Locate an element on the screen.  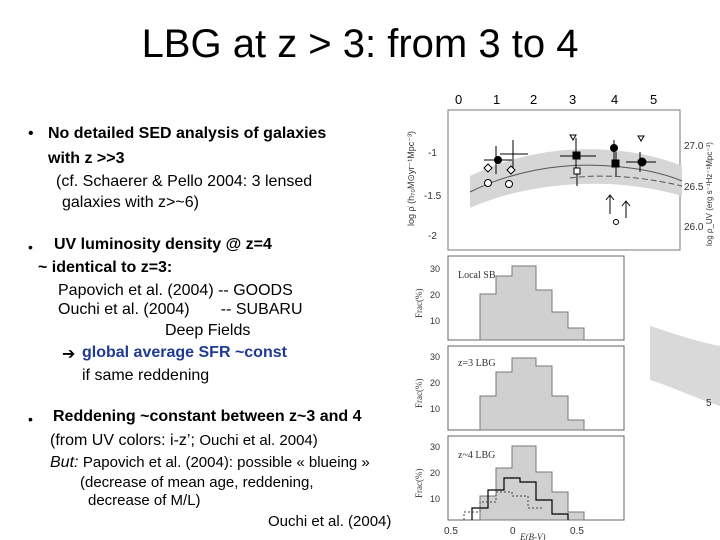
panel-z4-lbg: z~4 LBG 30 20 10 Frac(%) is located at coordinates (519, 478).